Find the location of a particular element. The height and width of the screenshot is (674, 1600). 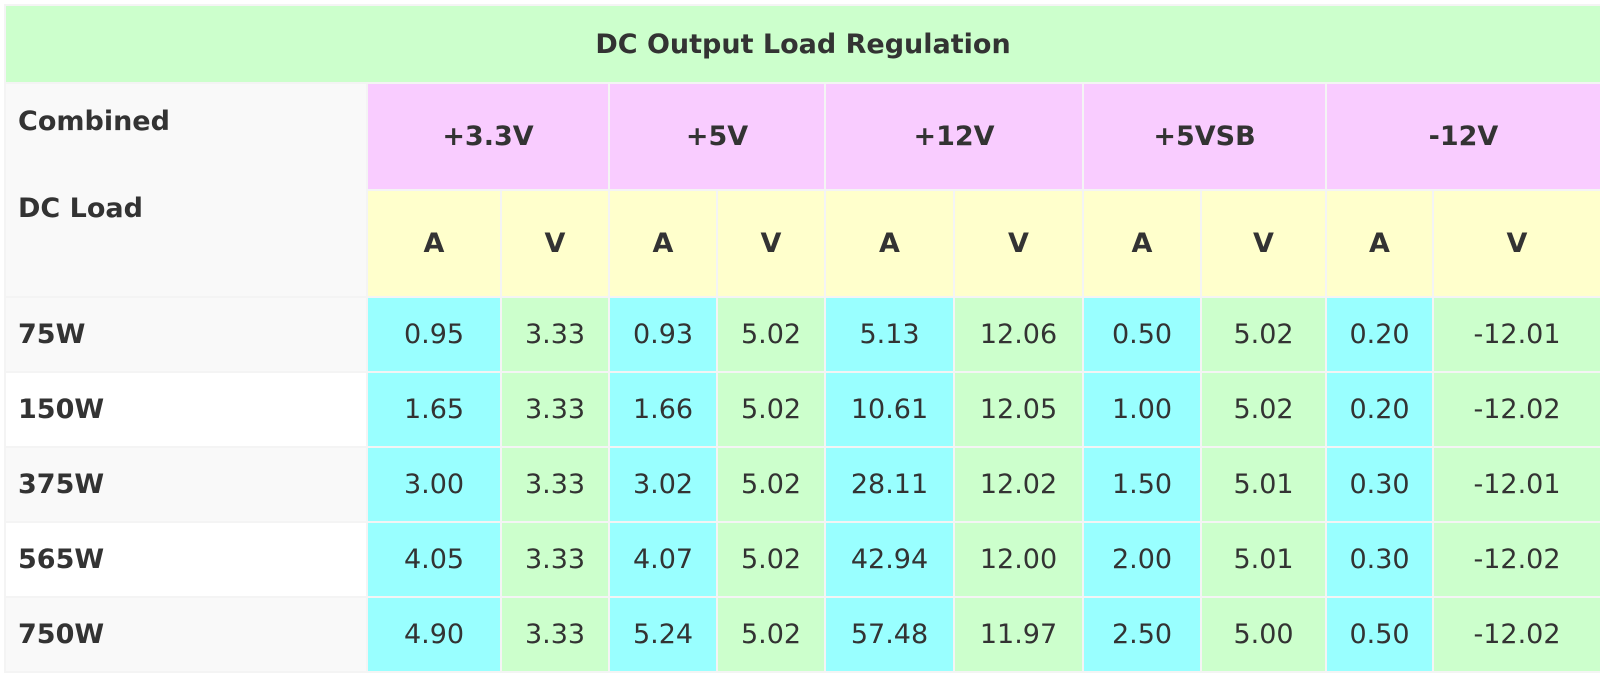

current-cell: 10.61 is located at coordinates (889, 409).